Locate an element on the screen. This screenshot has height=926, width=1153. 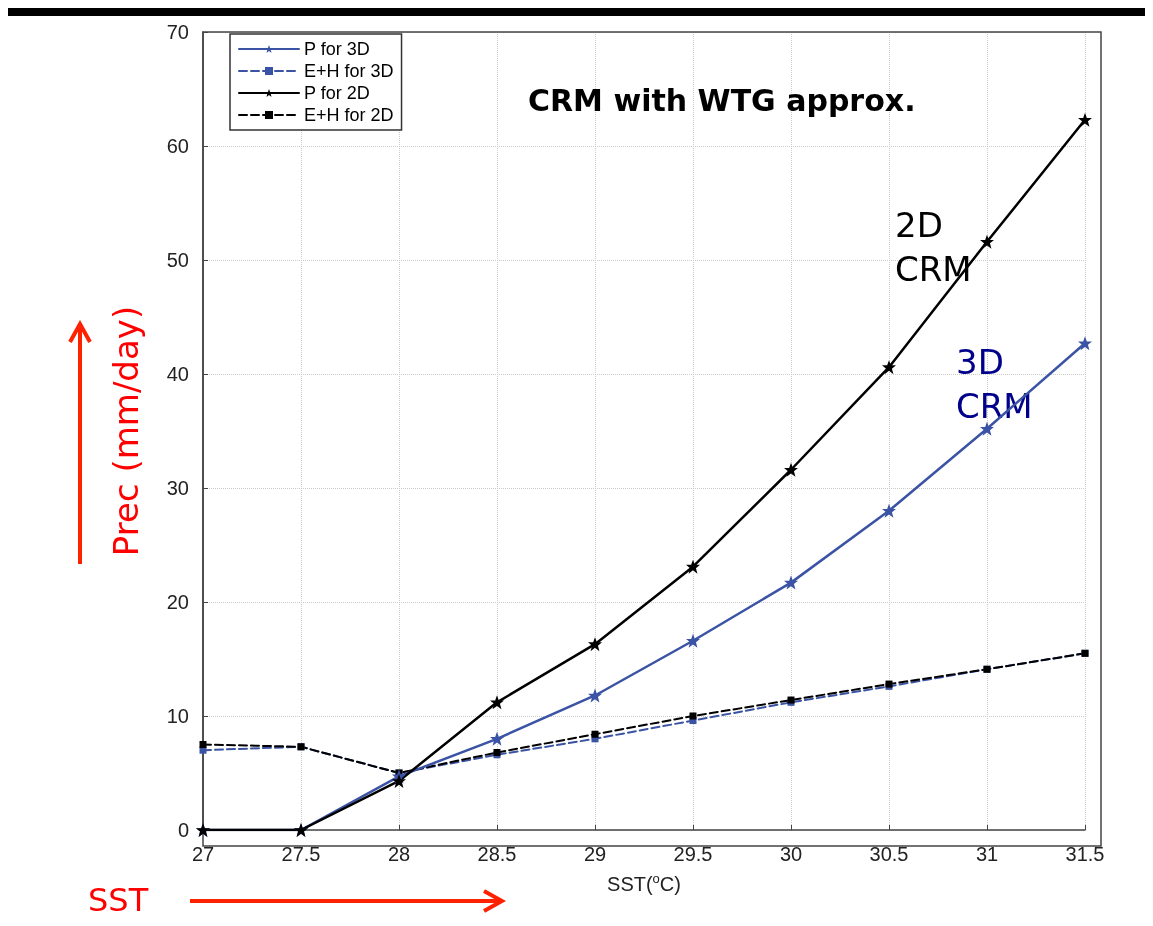
x-tick-label: 30 is located at coordinates (791, 854).